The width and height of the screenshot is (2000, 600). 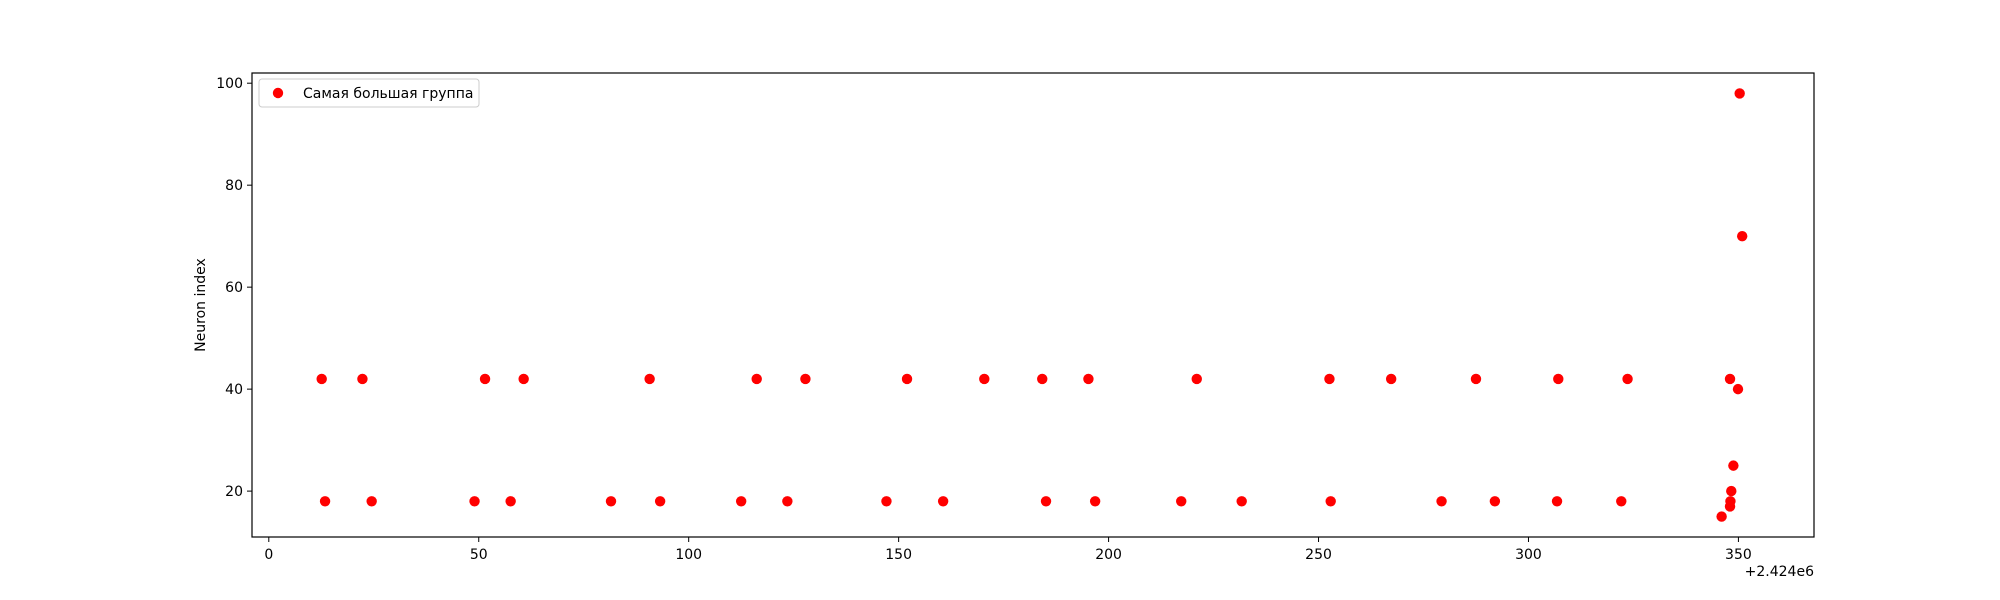 I want to click on x-tick-label: 100, so click(x=688, y=555).